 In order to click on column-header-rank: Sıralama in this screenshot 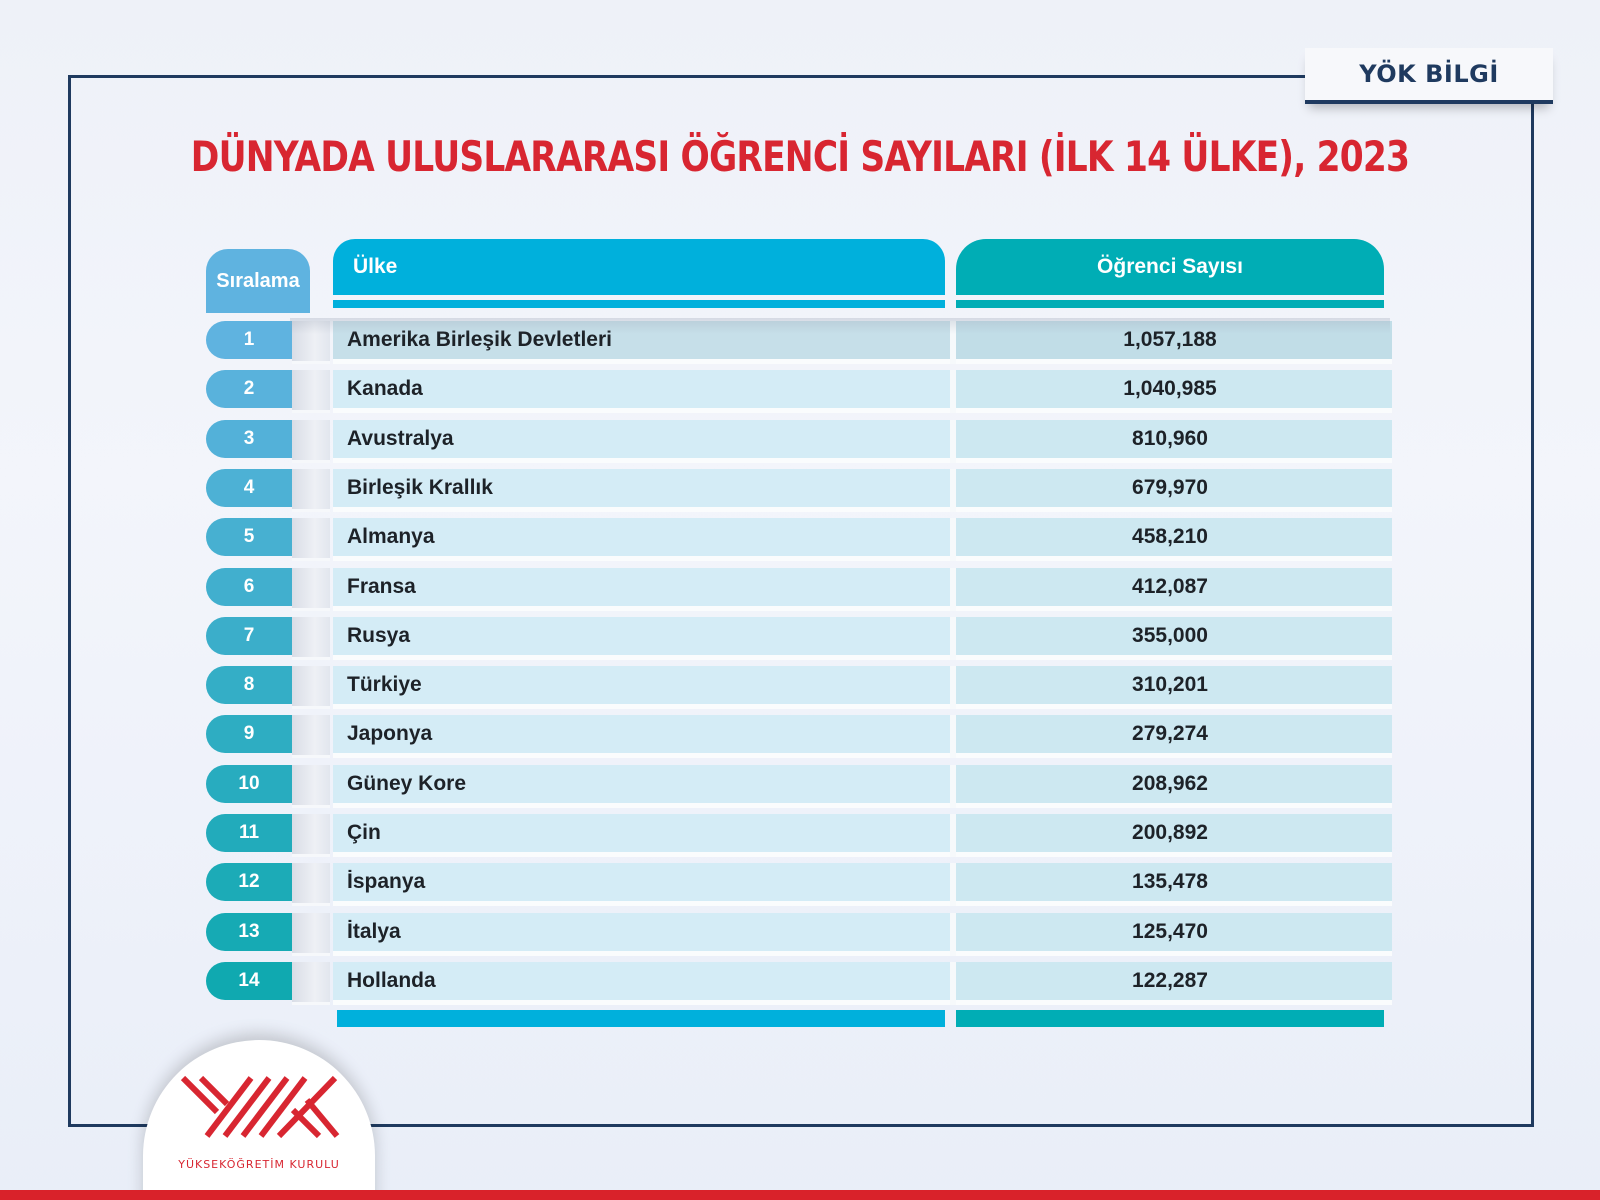, I will do `click(258, 281)`.